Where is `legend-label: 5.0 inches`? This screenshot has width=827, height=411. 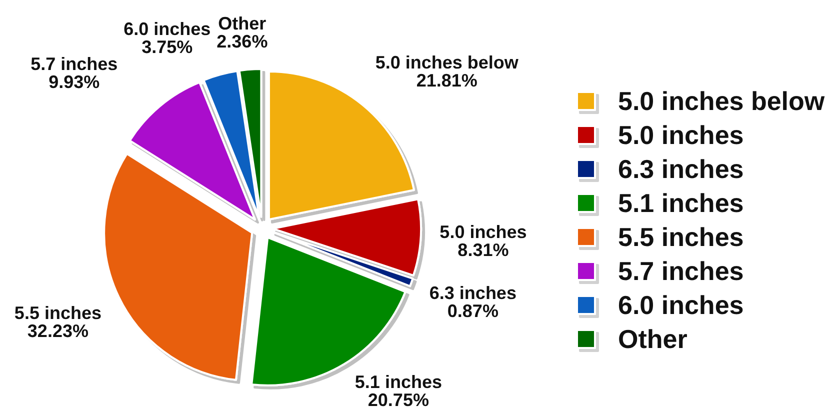
legend-label: 5.0 inches is located at coordinates (681, 135).